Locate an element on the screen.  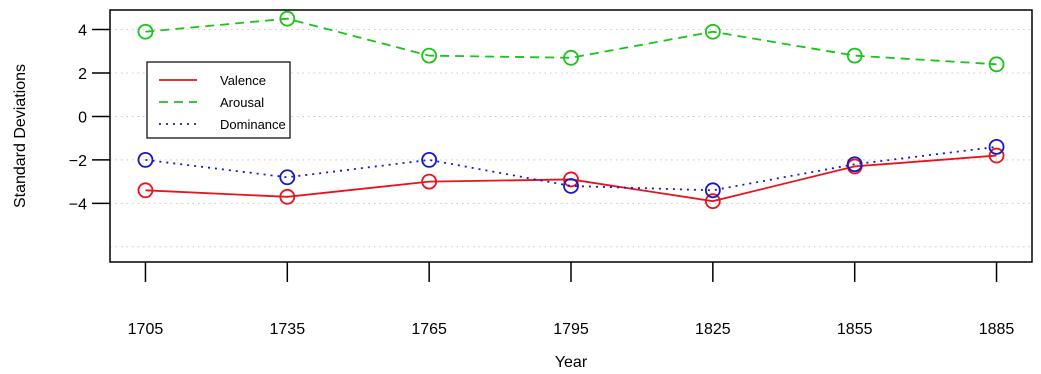
y-axis: 4 2 0 −2 −4 is located at coordinates (89, 118).